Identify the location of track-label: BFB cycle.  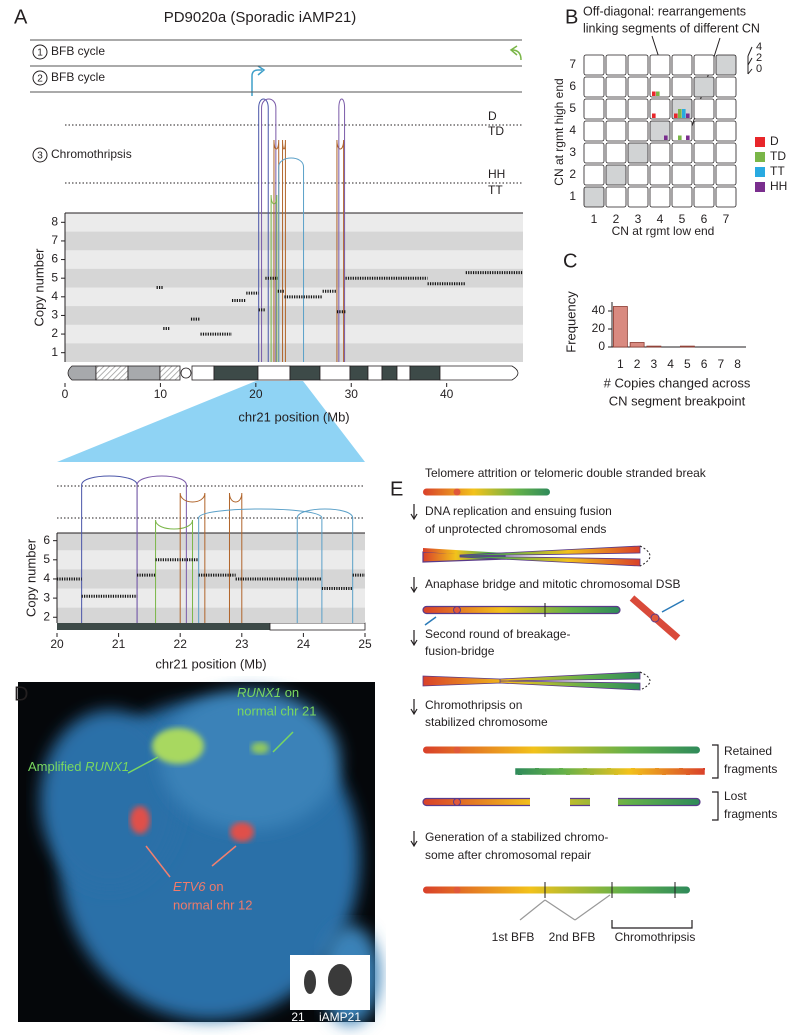
(78, 77).